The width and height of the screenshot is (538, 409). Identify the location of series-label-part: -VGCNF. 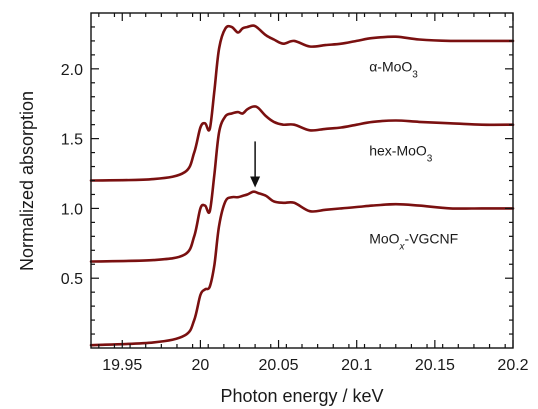
(432, 238).